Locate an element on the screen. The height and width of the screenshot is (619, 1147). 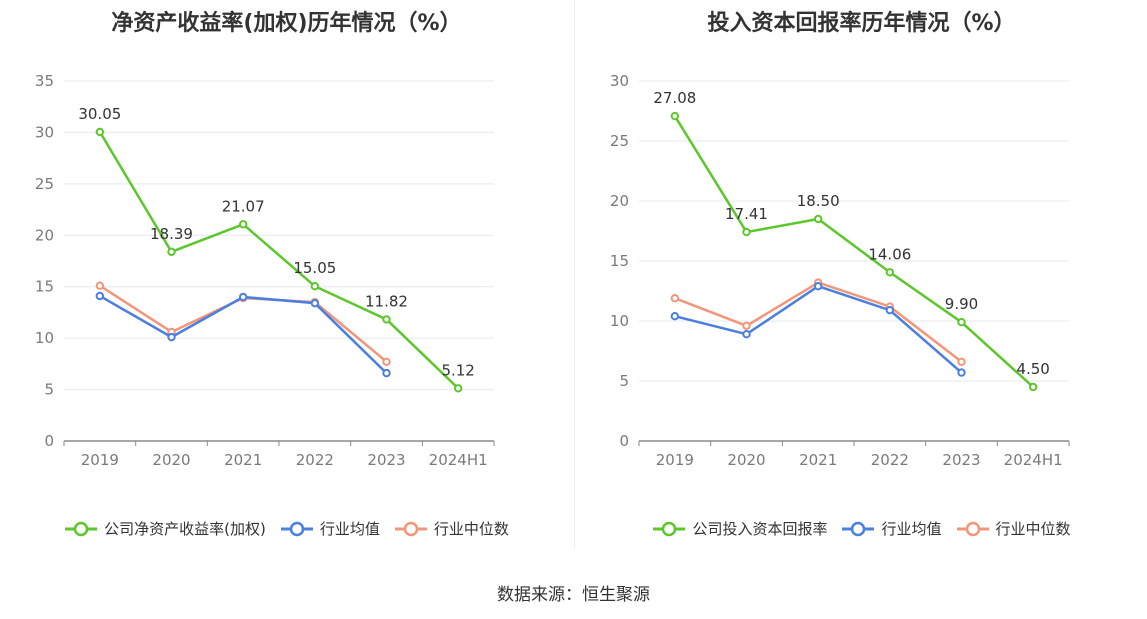
data-label: 11.82 is located at coordinates (386, 301).